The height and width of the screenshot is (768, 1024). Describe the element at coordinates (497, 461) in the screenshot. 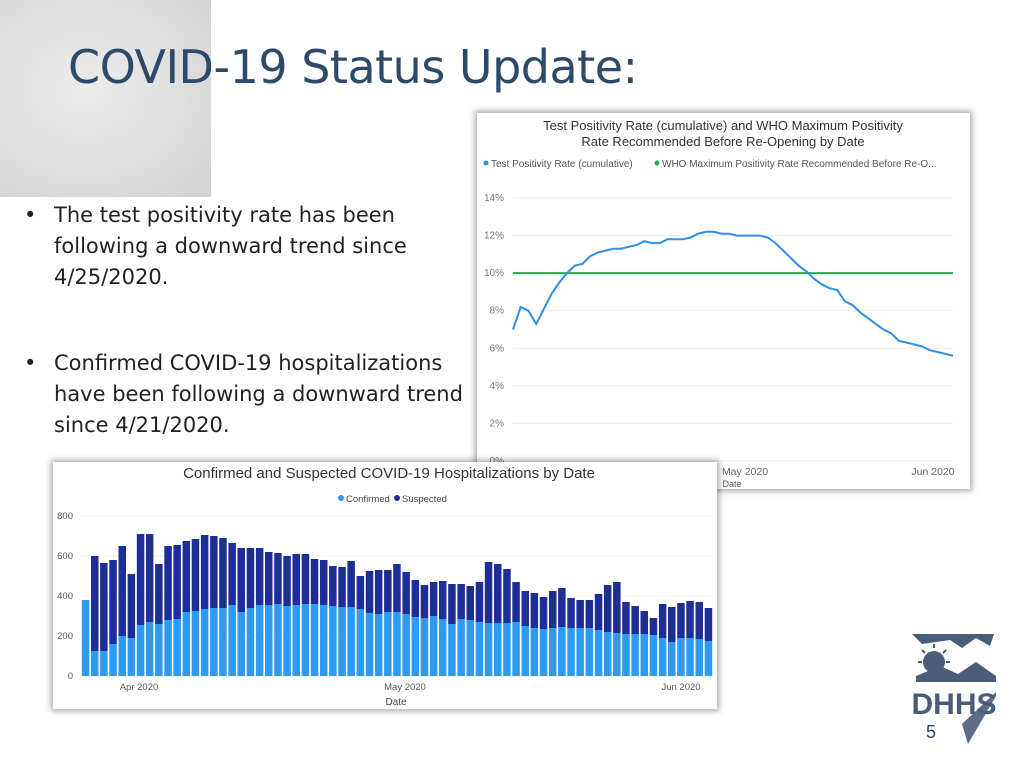

I see `y-tick-label: 0%` at that location.